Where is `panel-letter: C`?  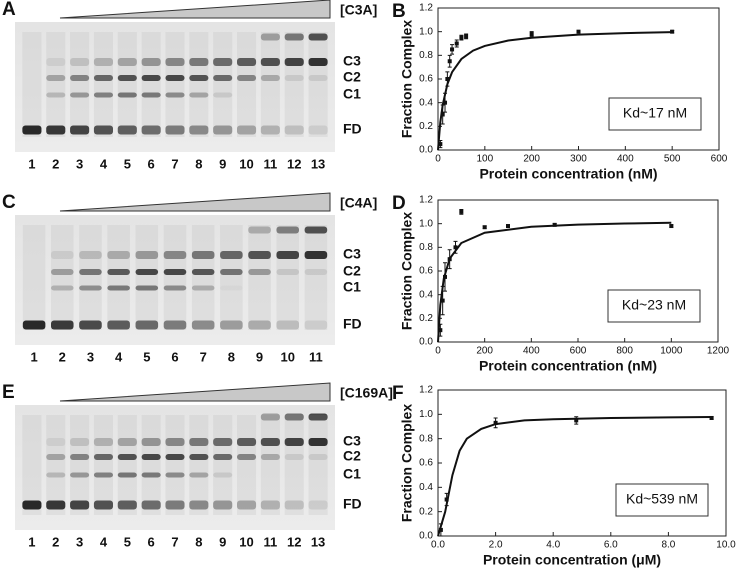 panel-letter: C is located at coordinates (9, 202).